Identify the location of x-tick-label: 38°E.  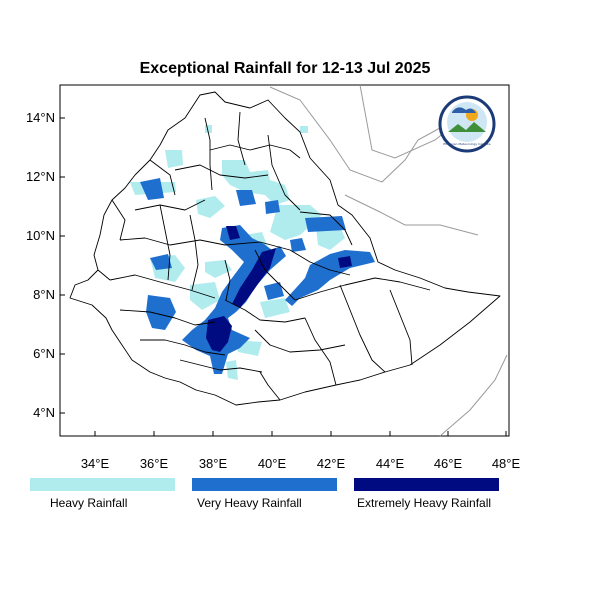
(213, 463).